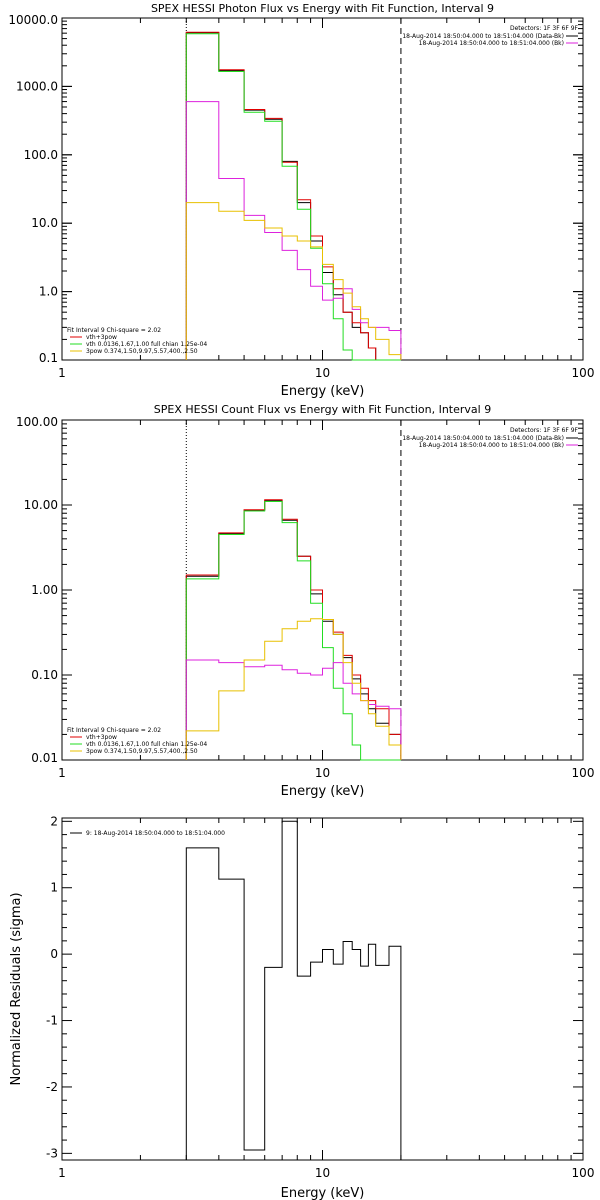 This screenshot has height=1200, width=600. I want to click on y-tick-label: 10.0, so click(44, 223).